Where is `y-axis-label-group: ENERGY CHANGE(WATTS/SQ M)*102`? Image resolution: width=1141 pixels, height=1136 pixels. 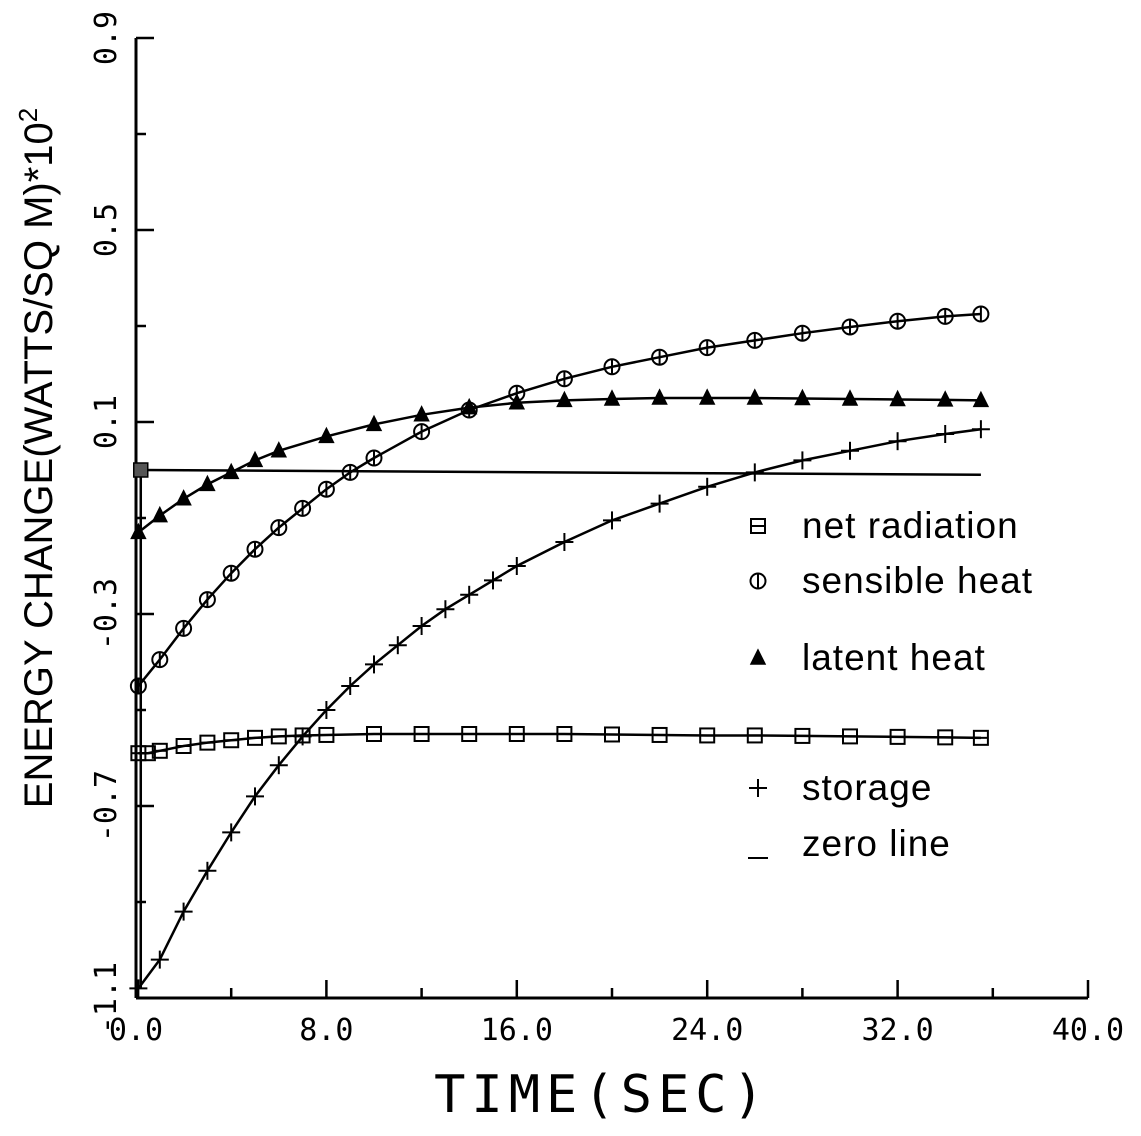 y-axis-label-group: ENERGY CHANGE(WATTS/SQ M)*102 is located at coordinates (37, 458).